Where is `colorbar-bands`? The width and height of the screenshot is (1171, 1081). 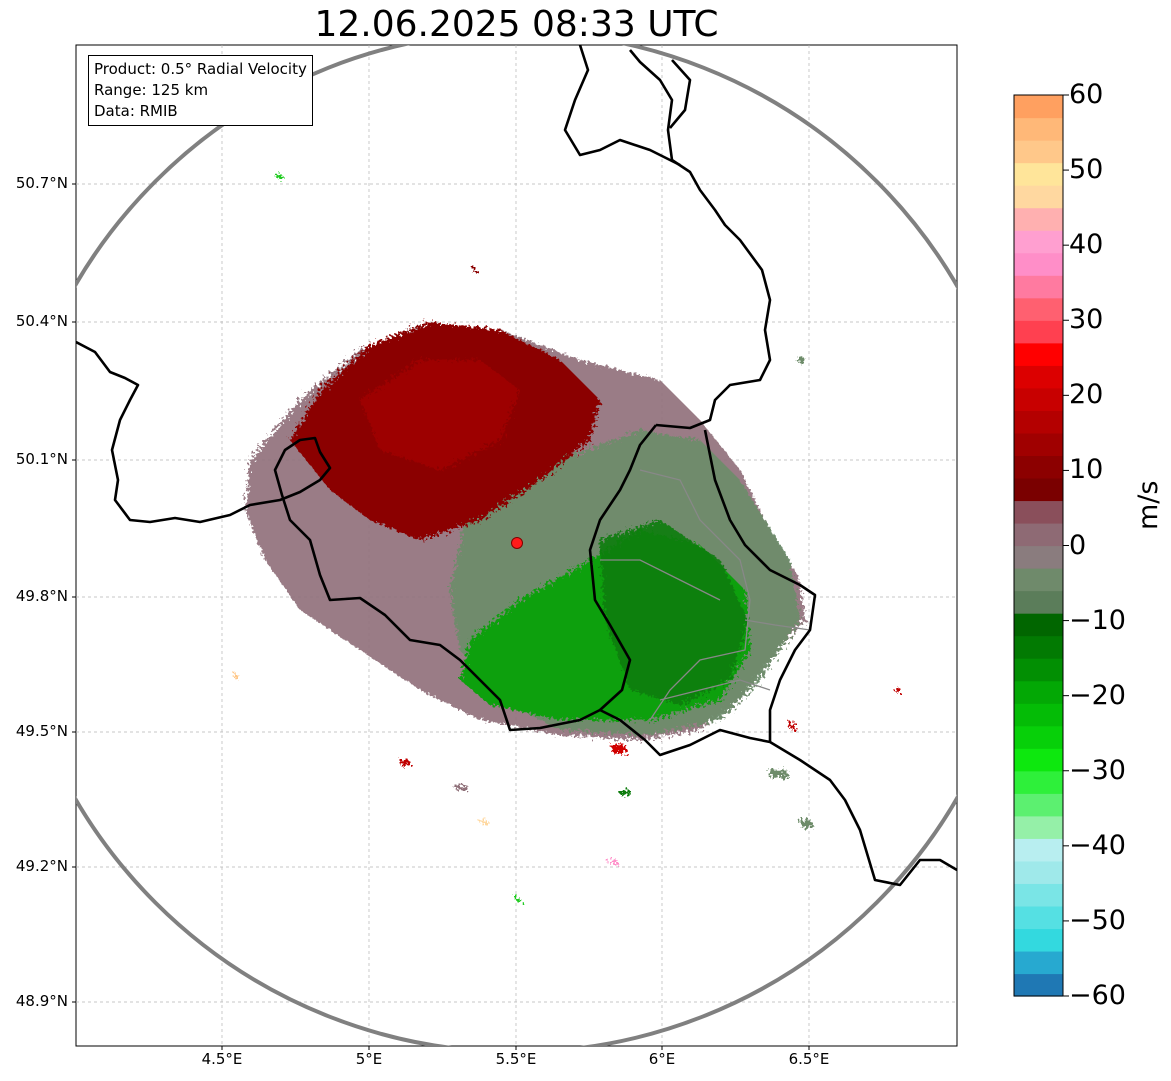 colorbar-bands is located at coordinates (1038, 546).